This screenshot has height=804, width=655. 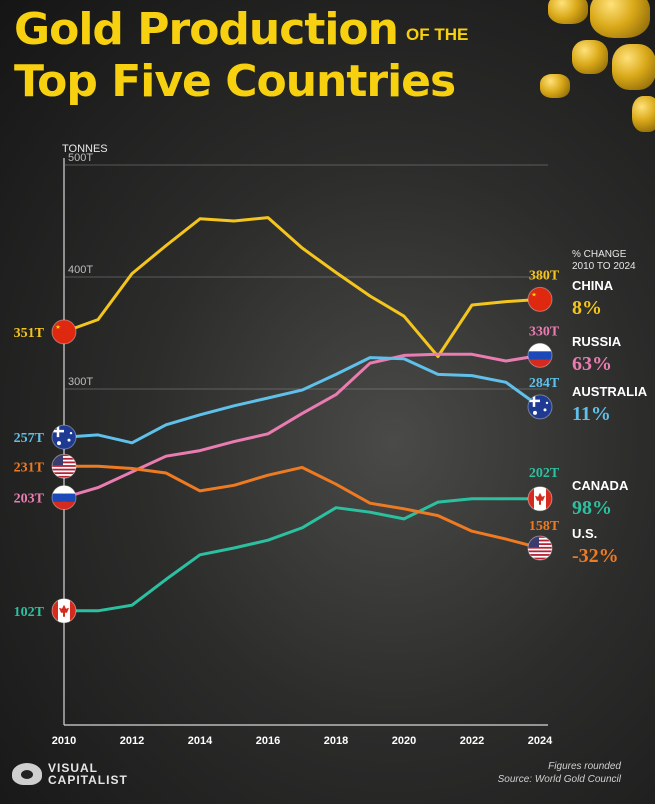 I want to click on start-value-china: 351T, so click(x=29, y=333).